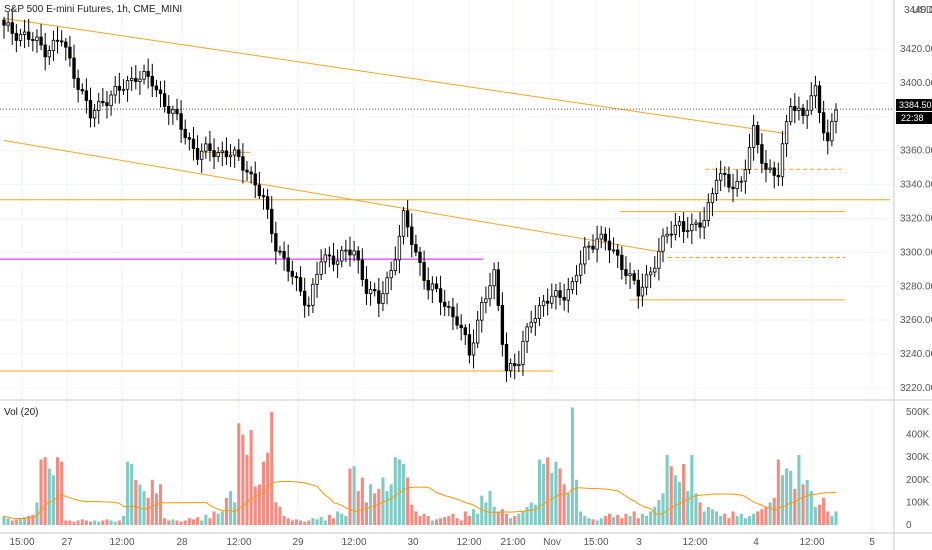 The height and width of the screenshot is (550, 932). I want to click on time-tick-label: 12:00, so click(468, 542).